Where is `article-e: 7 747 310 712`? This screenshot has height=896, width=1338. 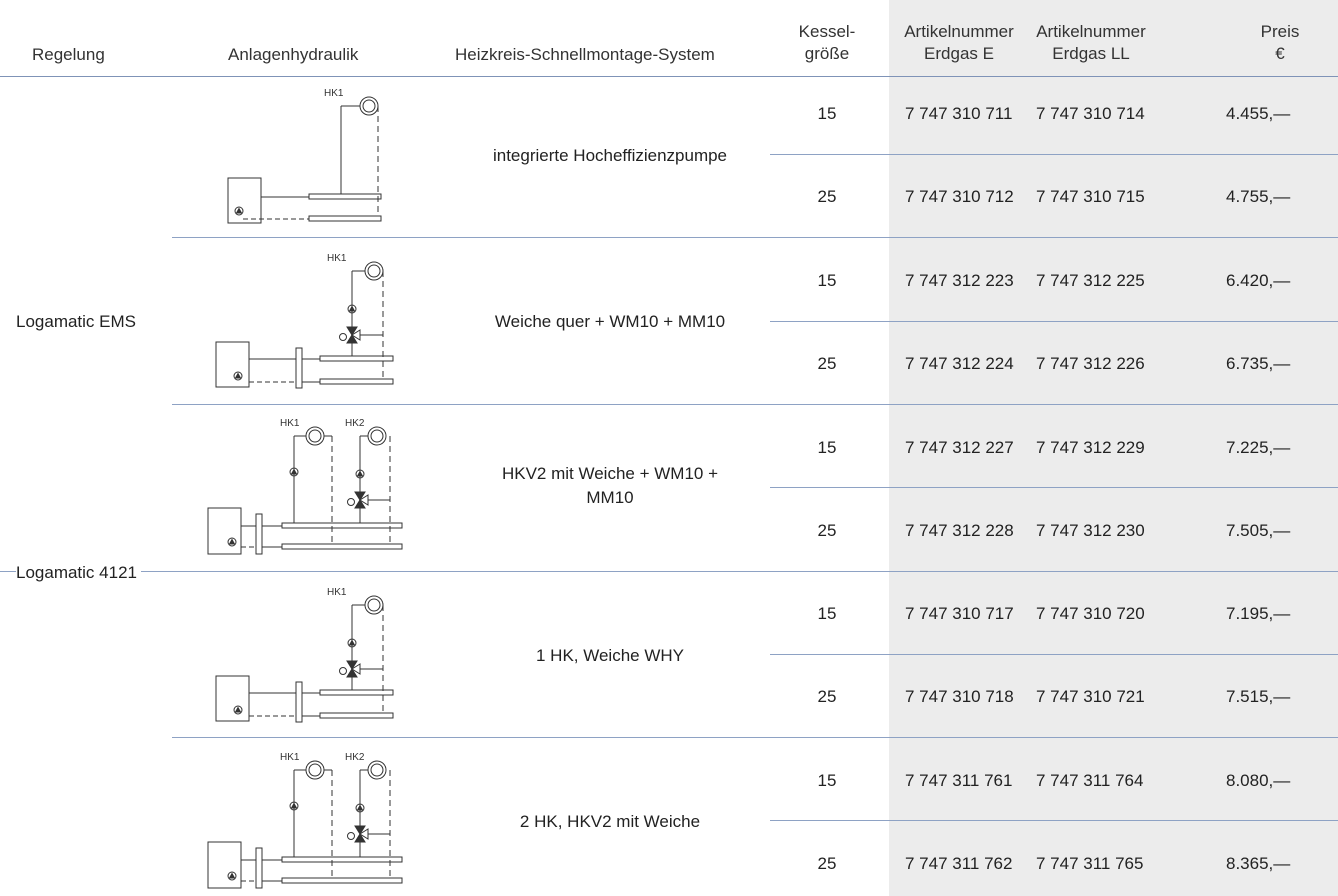 article-e: 7 747 310 712 is located at coordinates (959, 196).